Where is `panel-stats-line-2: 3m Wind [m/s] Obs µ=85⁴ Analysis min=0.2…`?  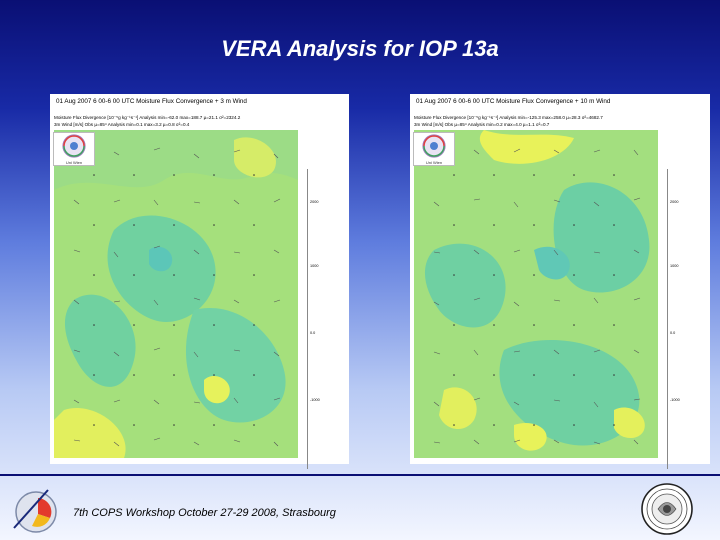
panel-stats-line-2: 3m Wind [m/s] Obs µ=85⁴ Analysis min=0.2… is located at coordinates (482, 124).